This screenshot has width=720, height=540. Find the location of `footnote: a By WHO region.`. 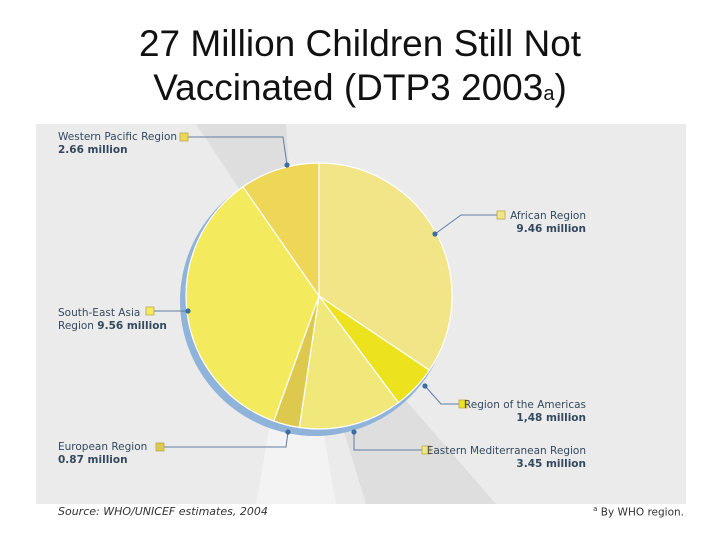

footnote: a By WHO region. is located at coordinates (638, 512).